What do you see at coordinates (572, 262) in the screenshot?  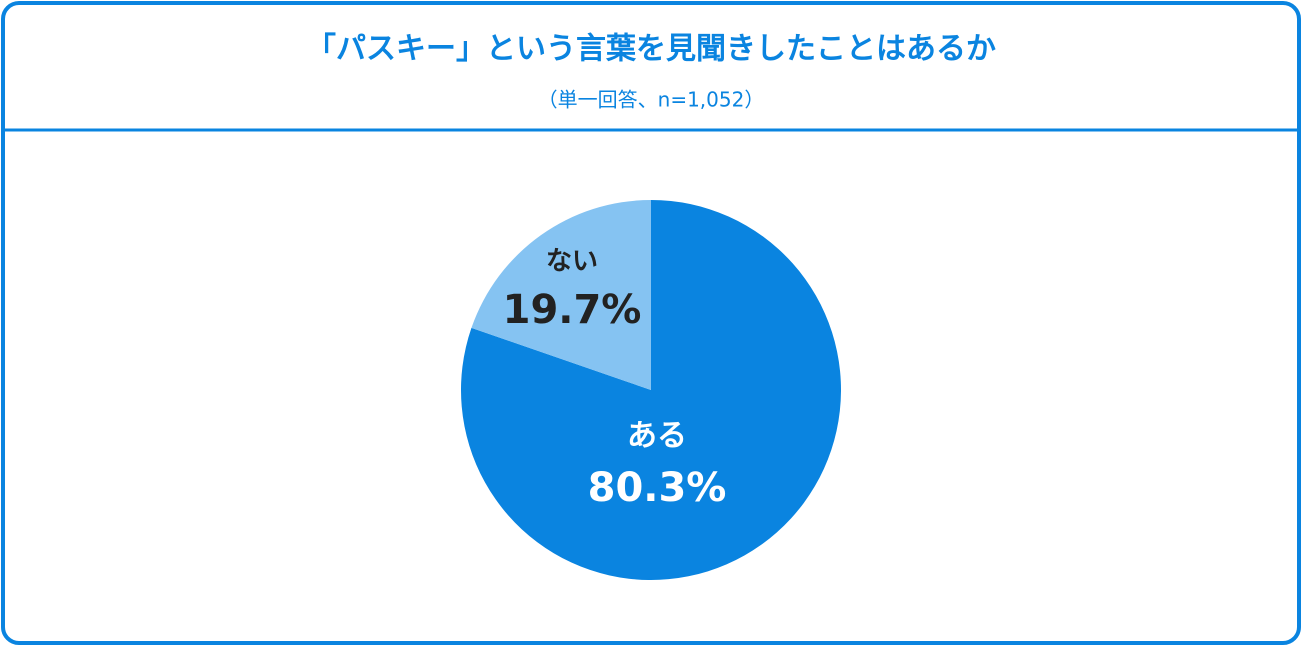 I see `slice-category-label: ない` at bounding box center [572, 262].